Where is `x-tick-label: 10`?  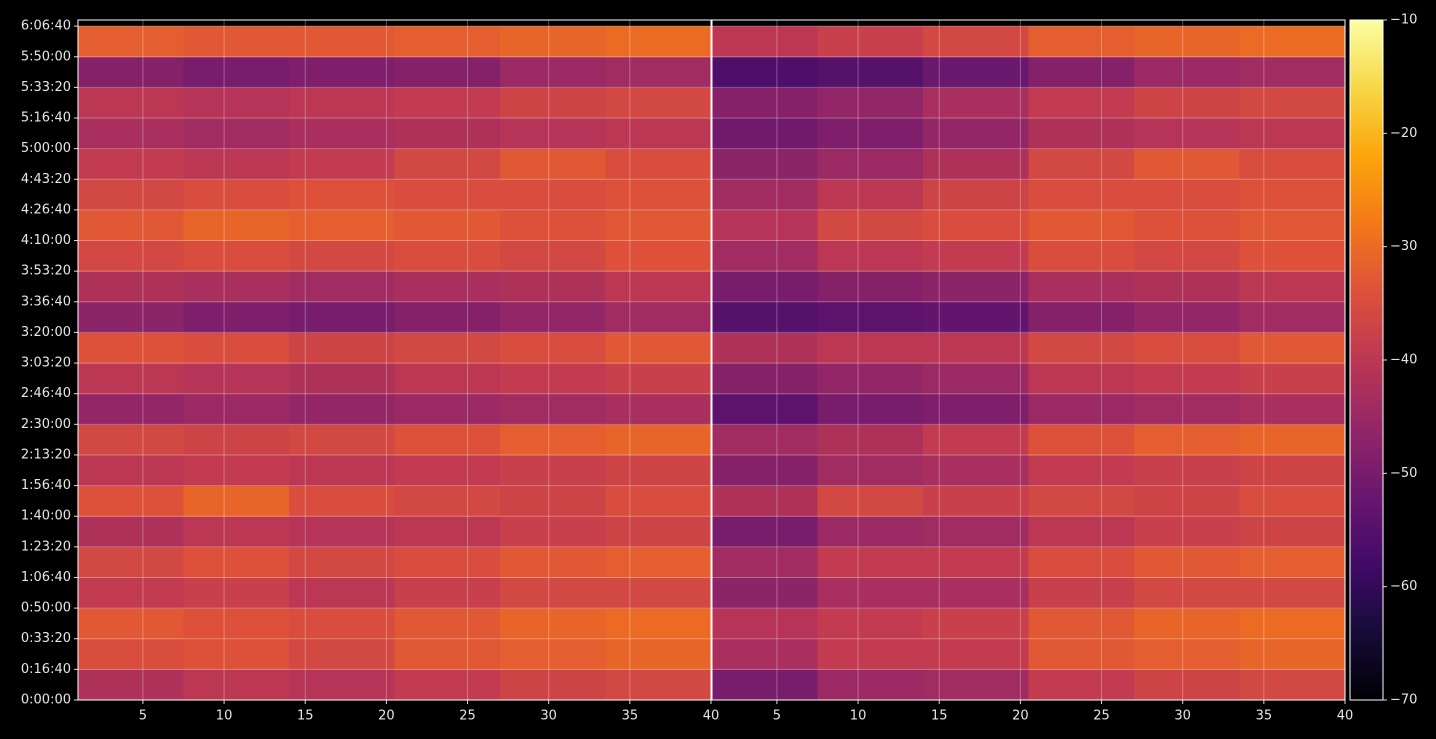 x-tick-label: 10 is located at coordinates (858, 716).